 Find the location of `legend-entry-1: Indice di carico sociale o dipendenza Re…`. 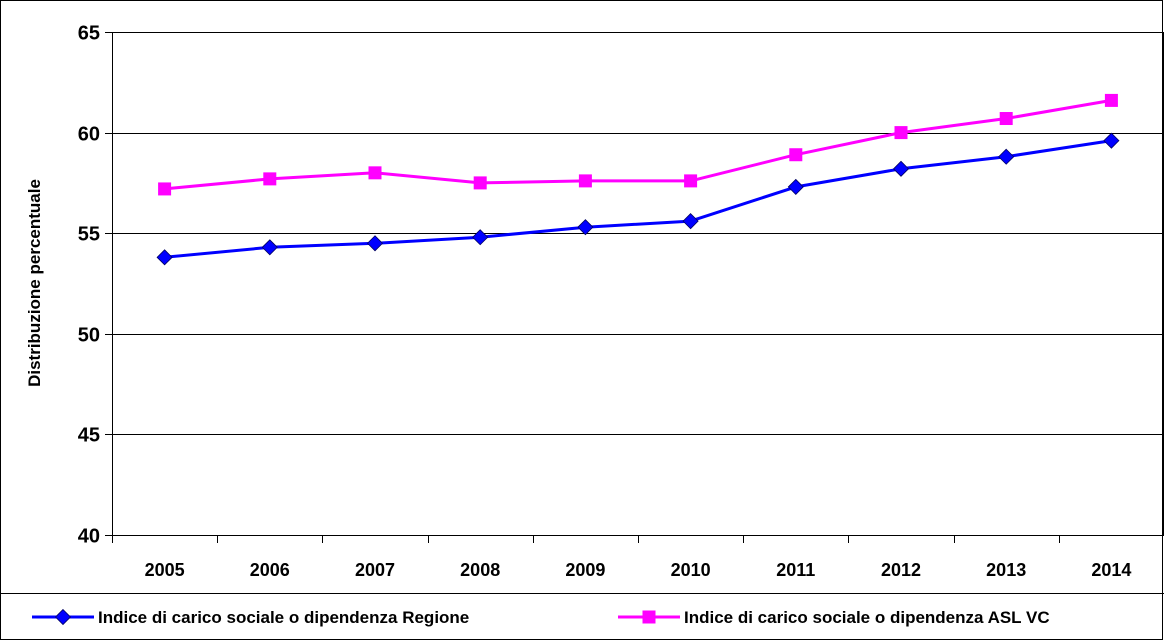

legend-entry-1: Indice di carico sociale o dipendenza Re… is located at coordinates (250, 617).